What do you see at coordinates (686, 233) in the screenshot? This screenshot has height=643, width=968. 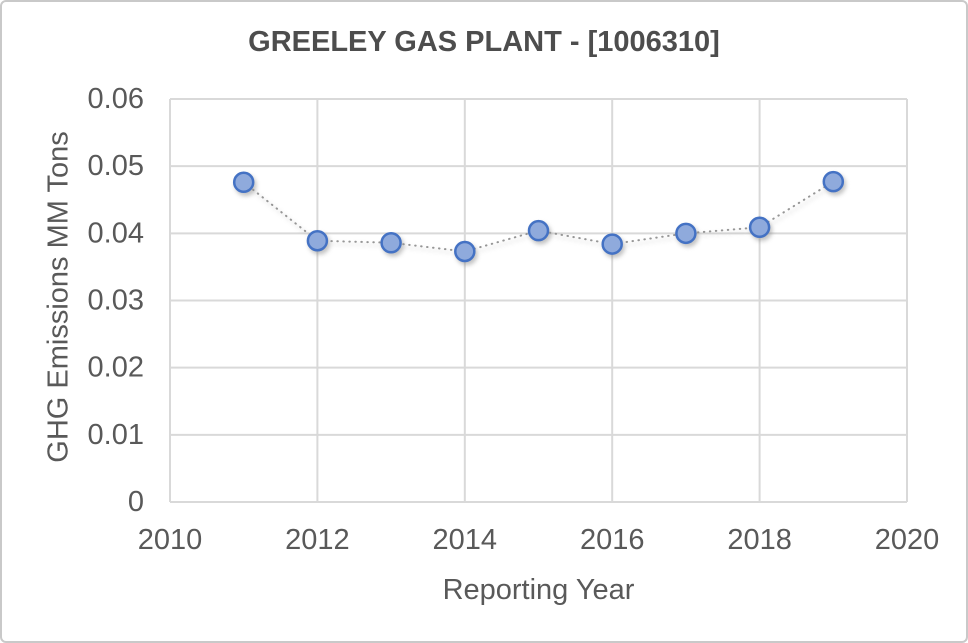 I see `data-point-2017` at bounding box center [686, 233].